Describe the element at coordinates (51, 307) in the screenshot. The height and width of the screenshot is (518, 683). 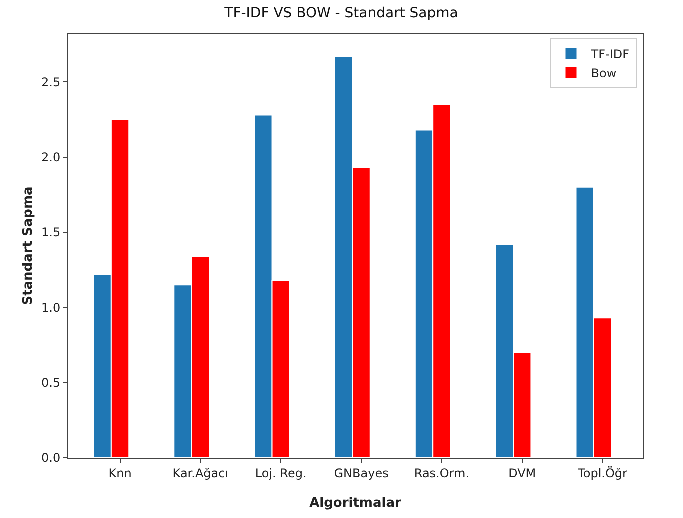
I see `y-tick-label: 1.0` at that location.